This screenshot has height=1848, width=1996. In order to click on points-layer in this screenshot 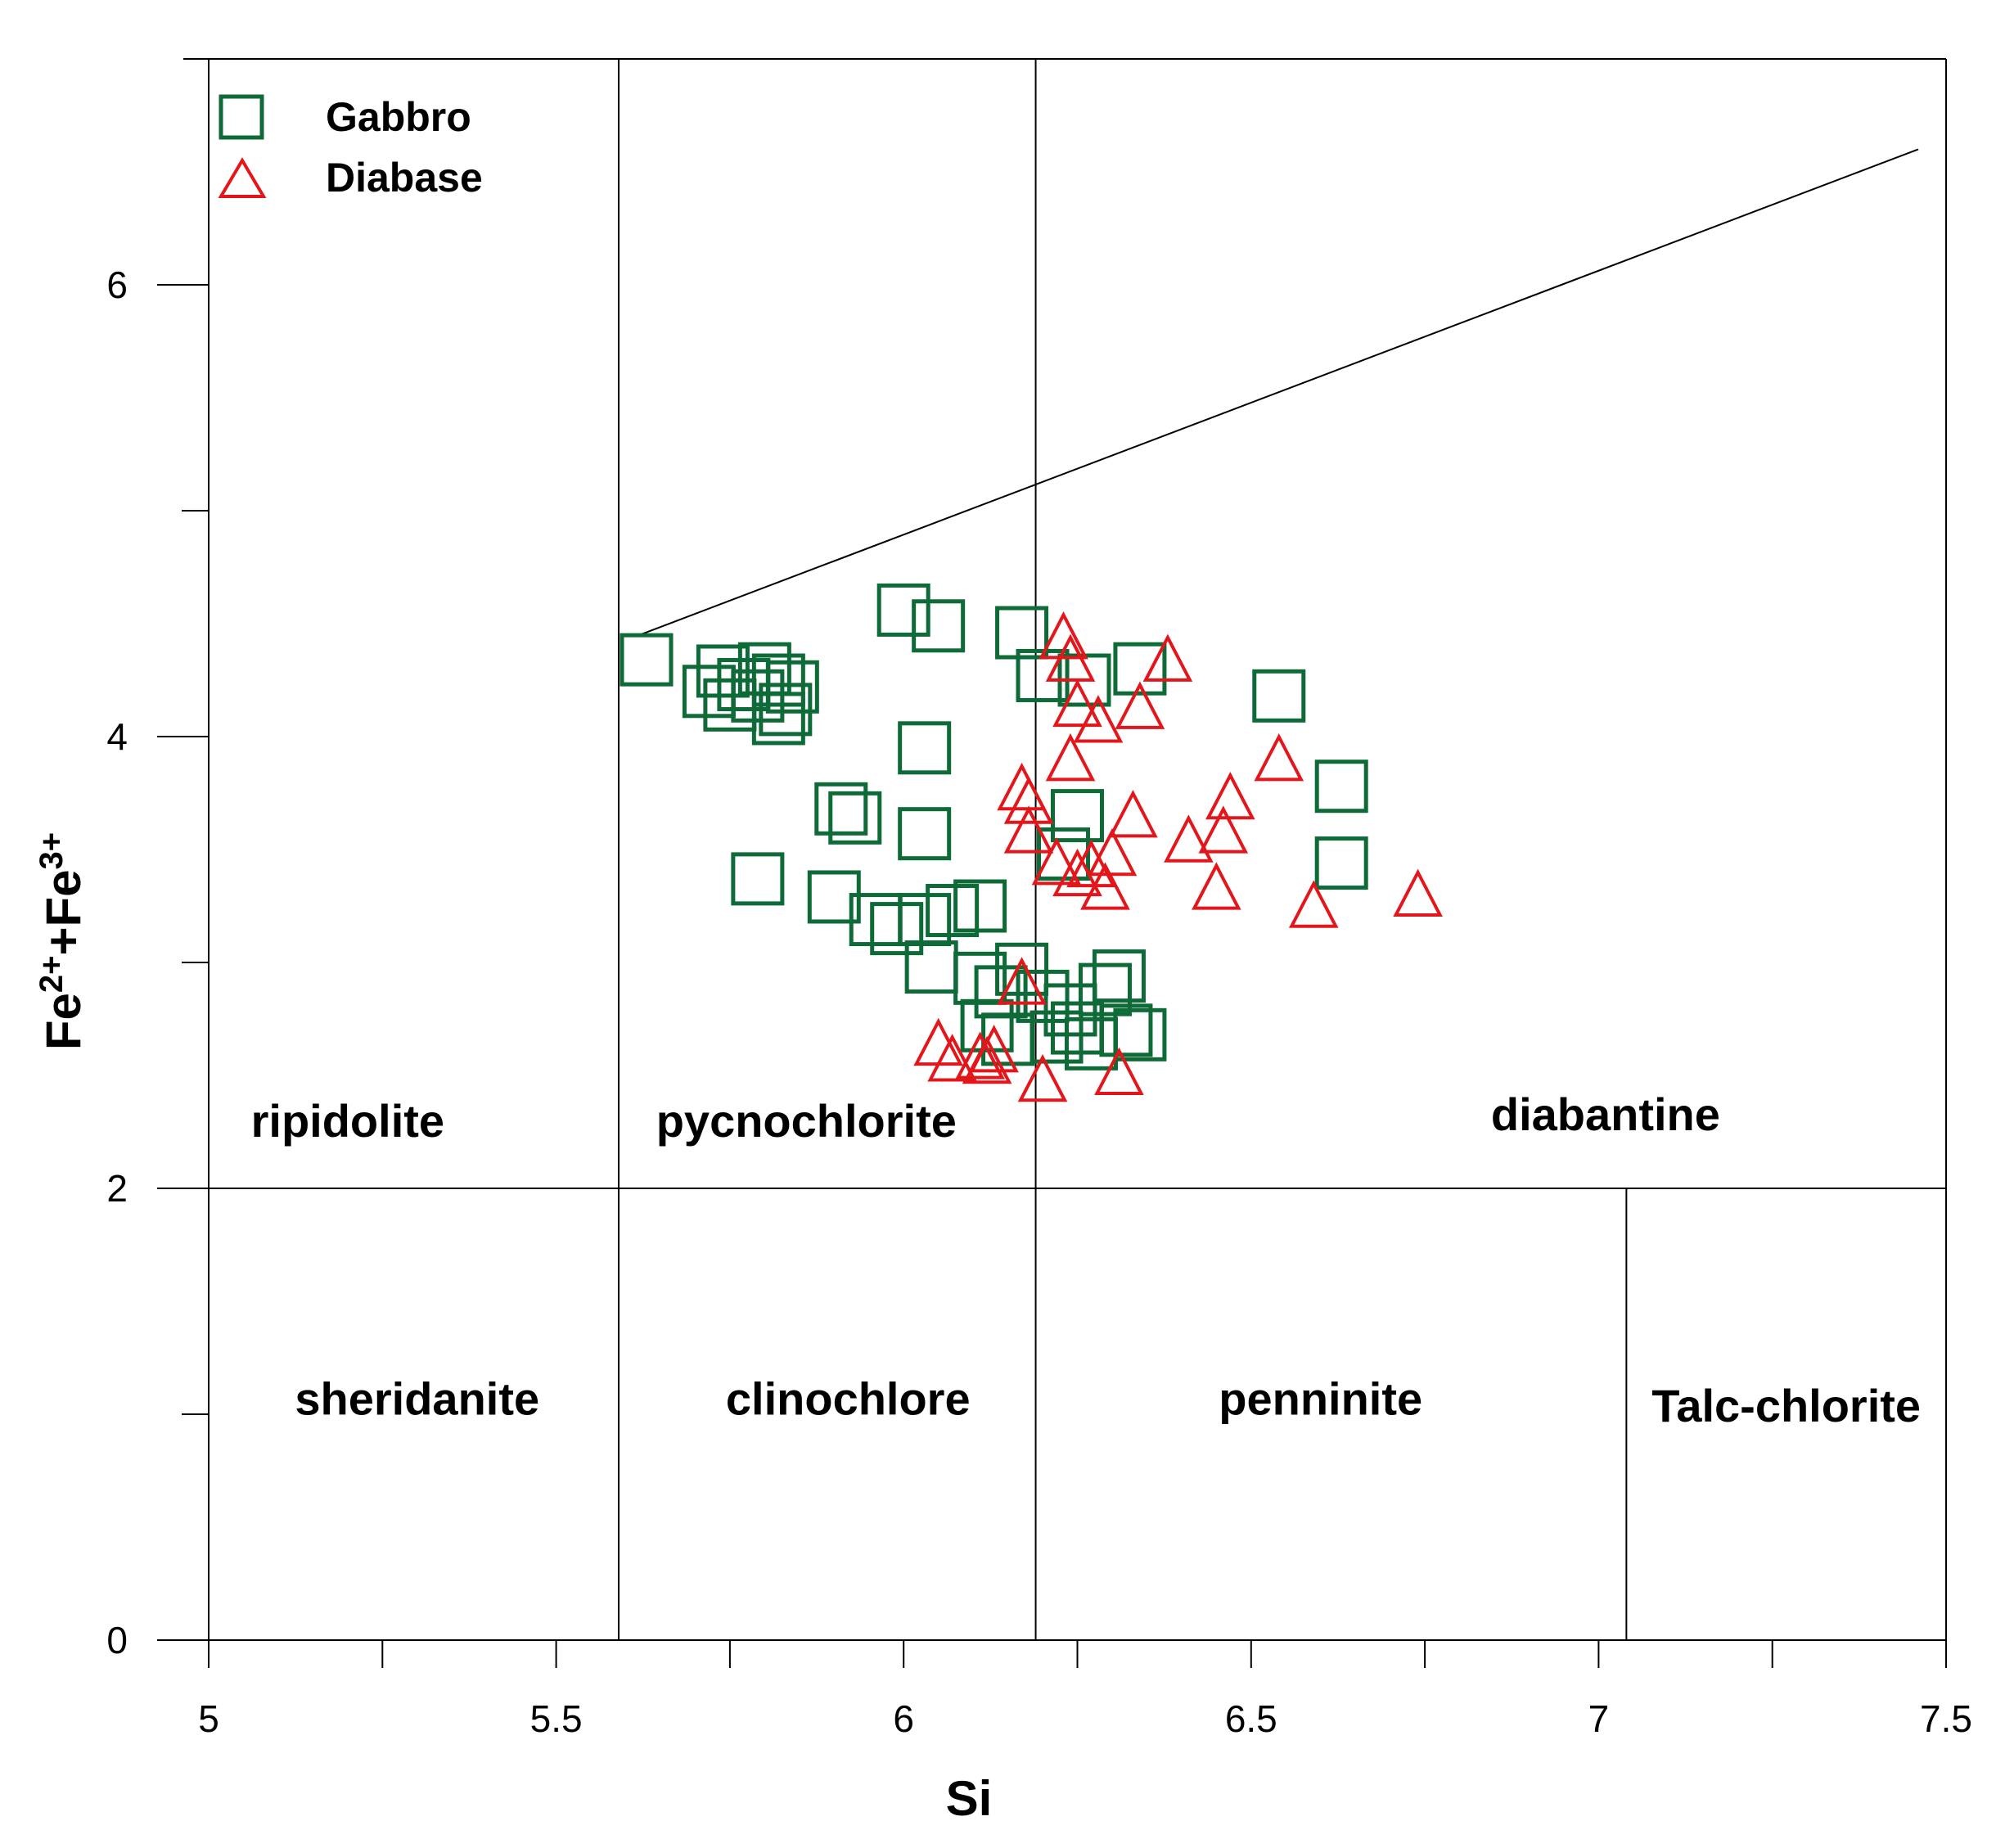, I will do `click(1031, 842)`.